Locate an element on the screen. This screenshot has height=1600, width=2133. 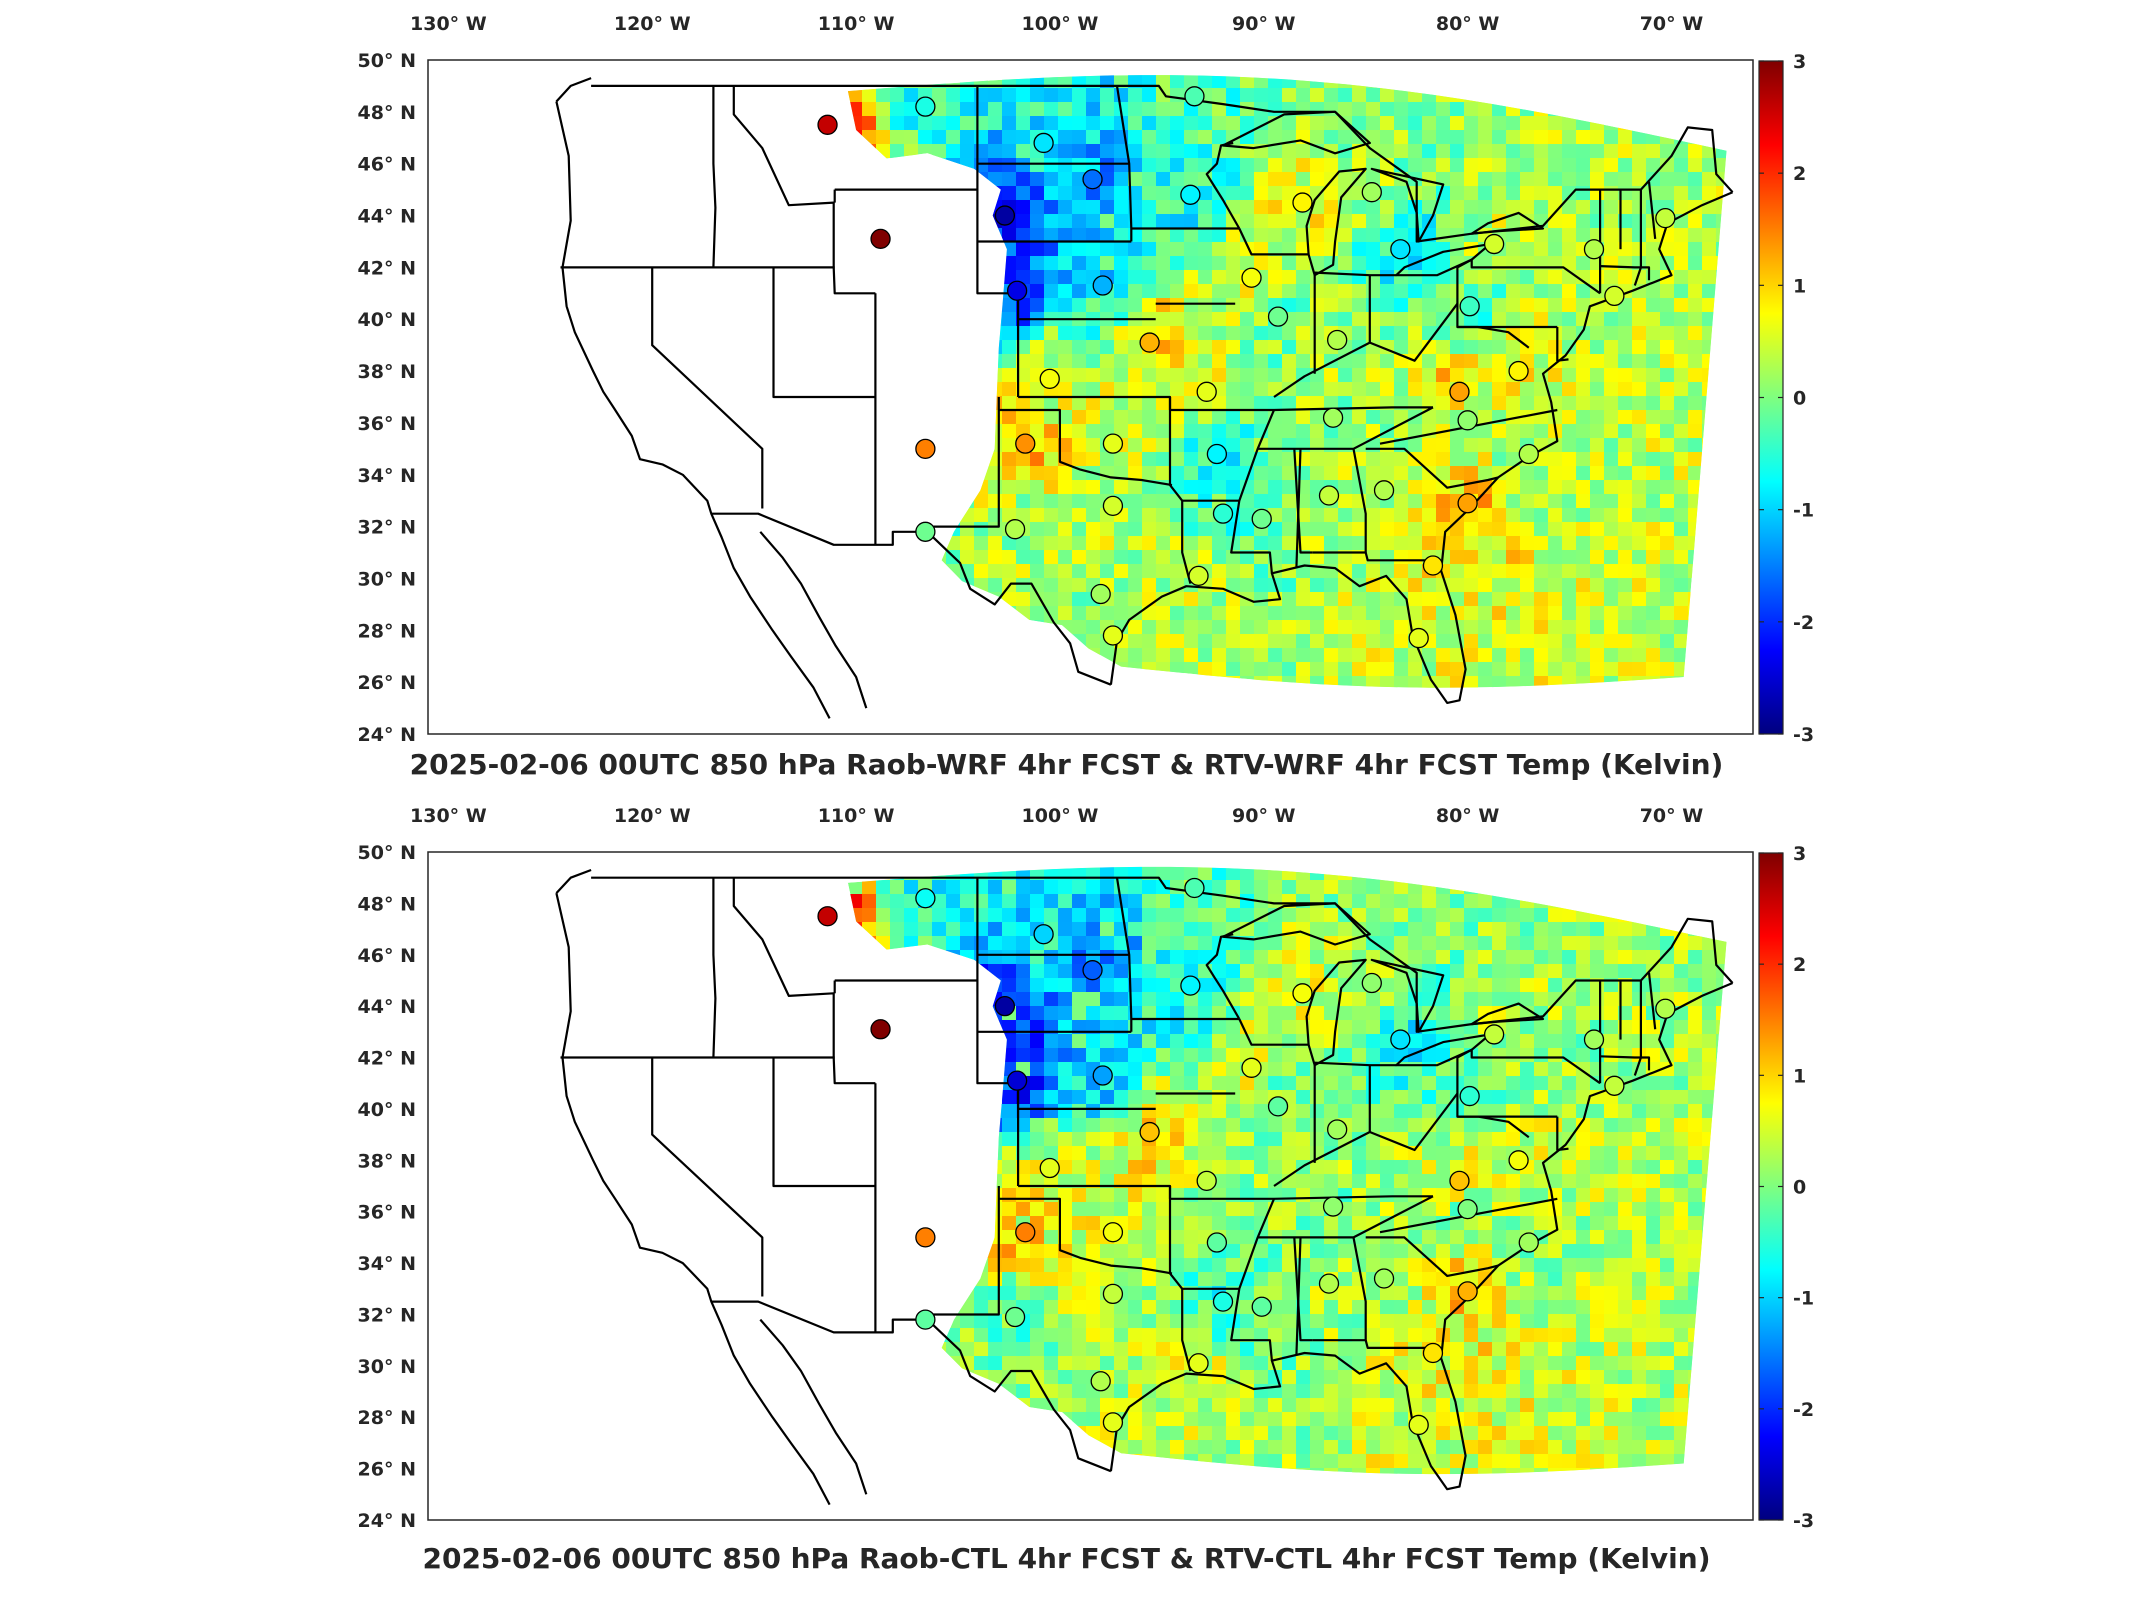
colorbar-tick-label: 2 is located at coordinates (1799, 965).